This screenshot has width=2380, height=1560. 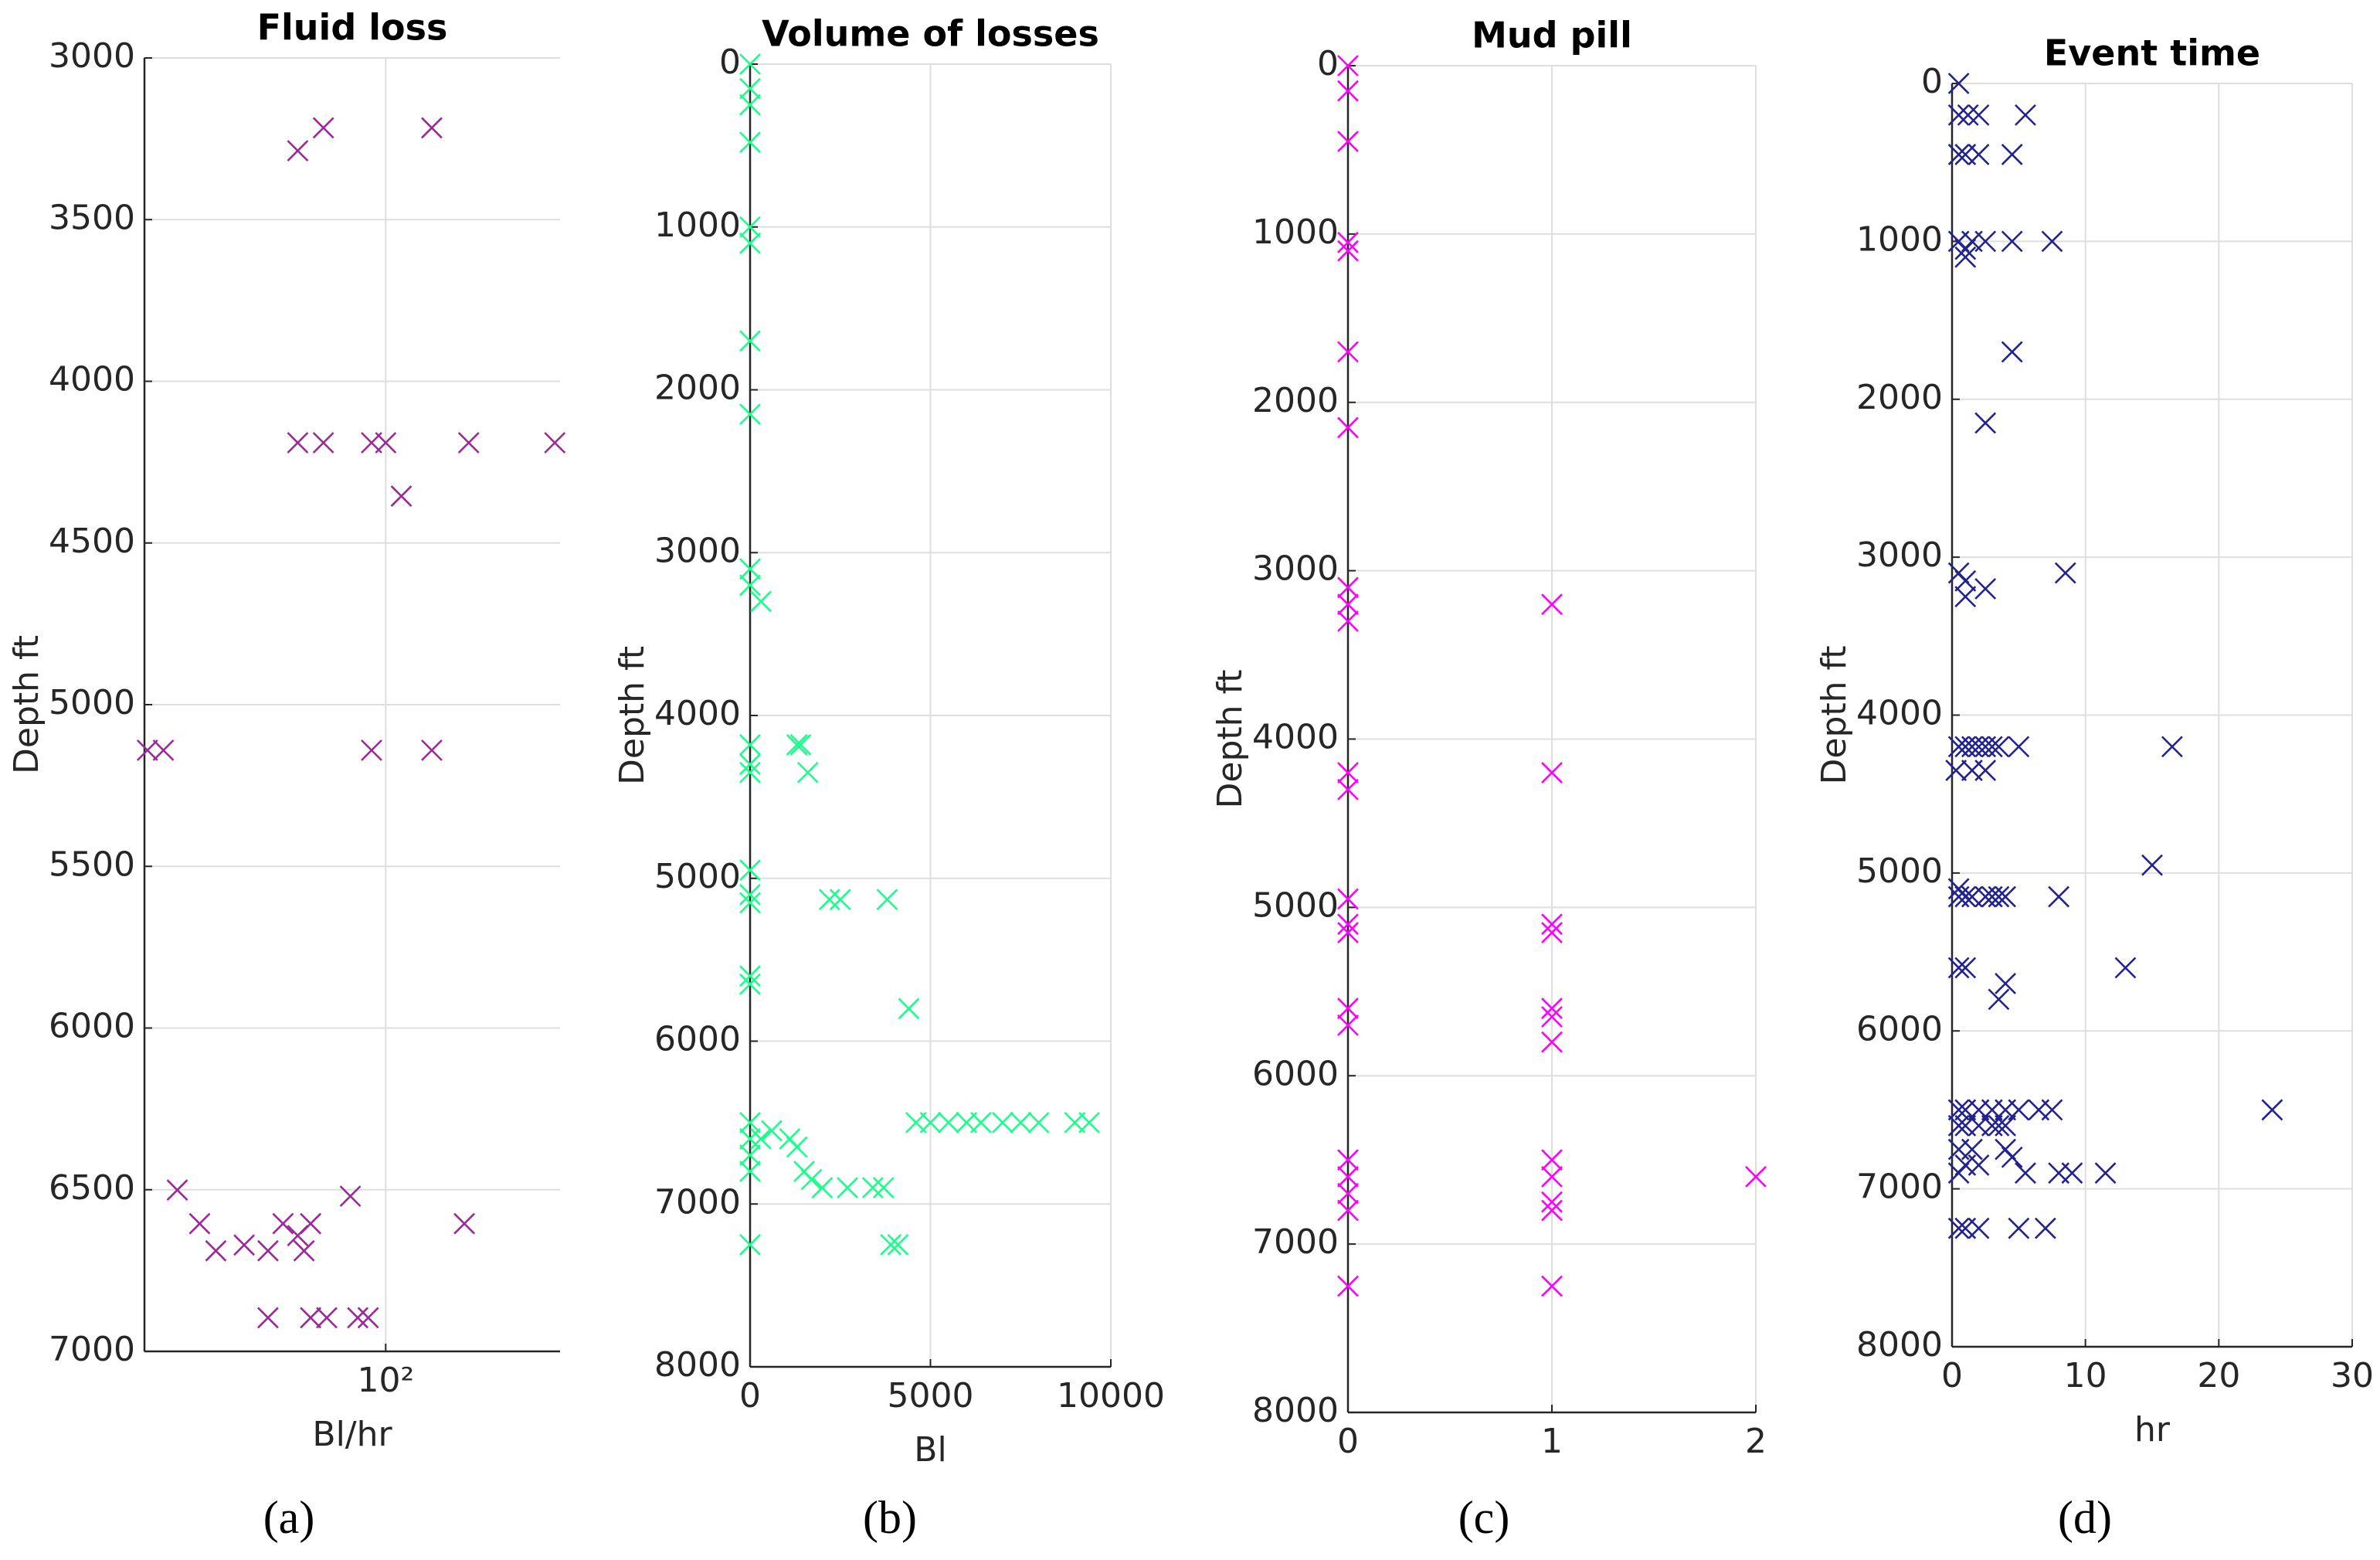 I want to click on panel-caption: (a), so click(x=289, y=1518).